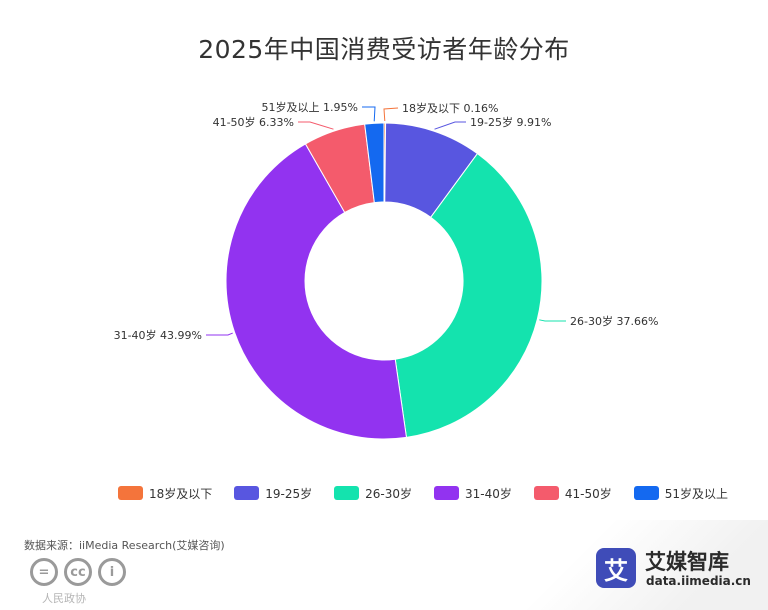 Image resolution: width=768 pixels, height=610 pixels. I want to click on legend-label: 26-30岁, so click(389, 493).